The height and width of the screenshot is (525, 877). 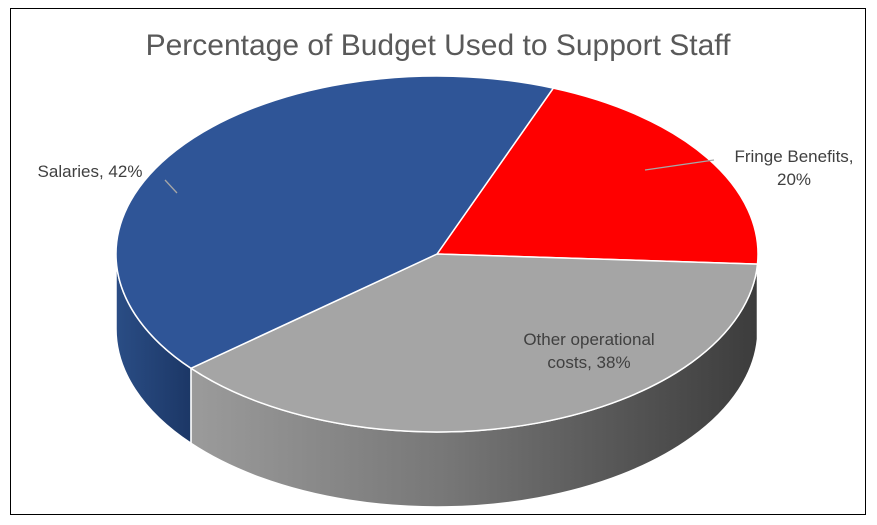 I want to click on leader-line-fringe-benefits, so click(x=679, y=165).